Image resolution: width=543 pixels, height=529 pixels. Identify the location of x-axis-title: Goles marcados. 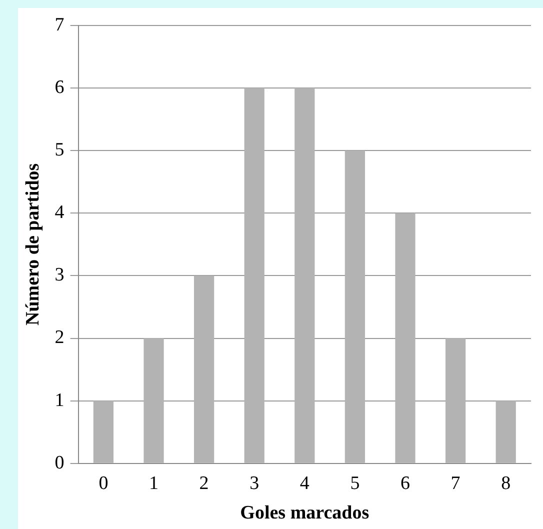
(305, 513).